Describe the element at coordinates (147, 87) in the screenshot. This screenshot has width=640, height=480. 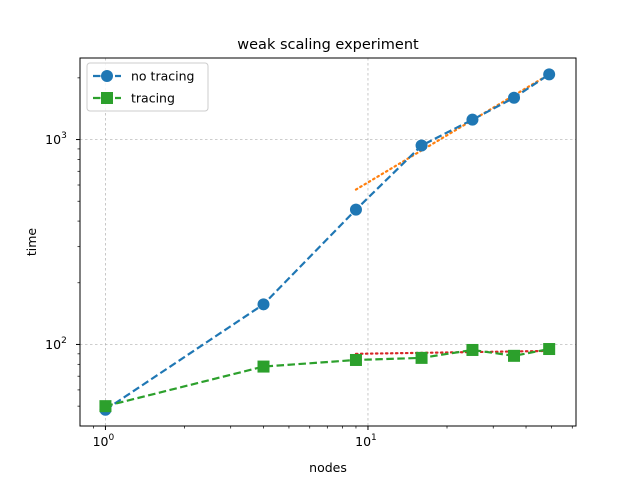
I see `legend: no tracing tracing` at that location.